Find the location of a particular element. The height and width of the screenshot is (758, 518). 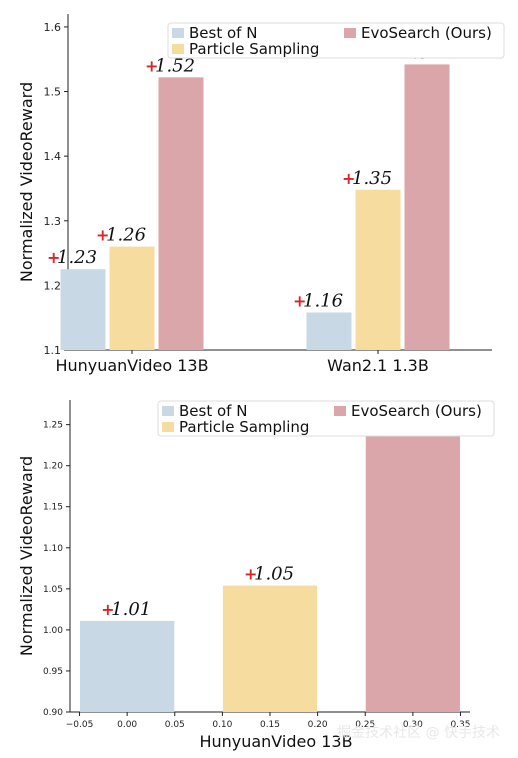

y-tick-label: 1.25 is located at coordinates (53, 426).